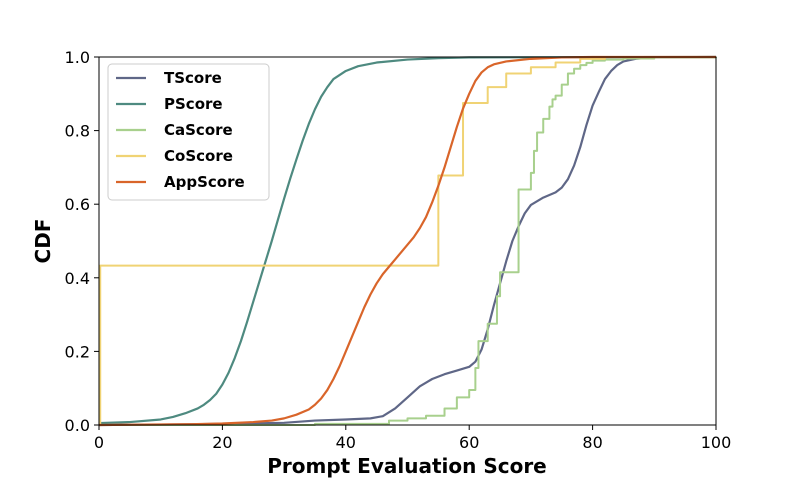 Image resolution: width=797 pixels, height=478 pixels. What do you see at coordinates (77, 425) in the screenshot?
I see `y-tick-label: 0.0` at bounding box center [77, 425].